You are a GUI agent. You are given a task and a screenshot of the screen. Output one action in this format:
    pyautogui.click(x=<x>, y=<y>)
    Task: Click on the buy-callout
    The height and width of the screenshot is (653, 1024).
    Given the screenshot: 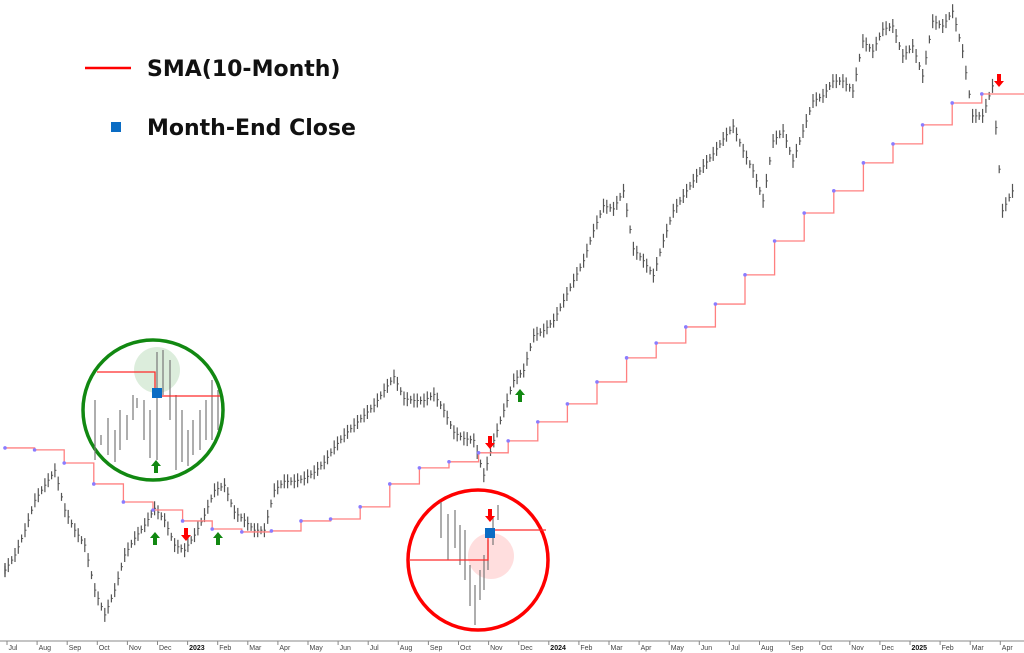 What is the action you would take?
    pyautogui.click(x=153, y=410)
    